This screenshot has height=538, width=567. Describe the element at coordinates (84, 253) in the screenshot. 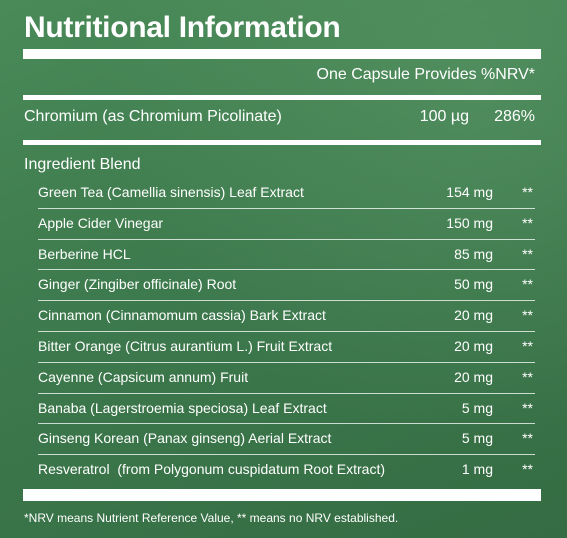

I see `ingredient-name: Berberine HCL` at that location.